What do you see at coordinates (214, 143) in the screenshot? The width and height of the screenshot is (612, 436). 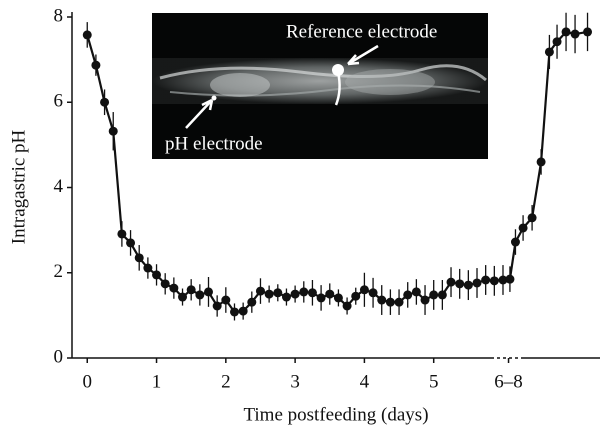 I see `annotation: pH electrode` at bounding box center [214, 143].